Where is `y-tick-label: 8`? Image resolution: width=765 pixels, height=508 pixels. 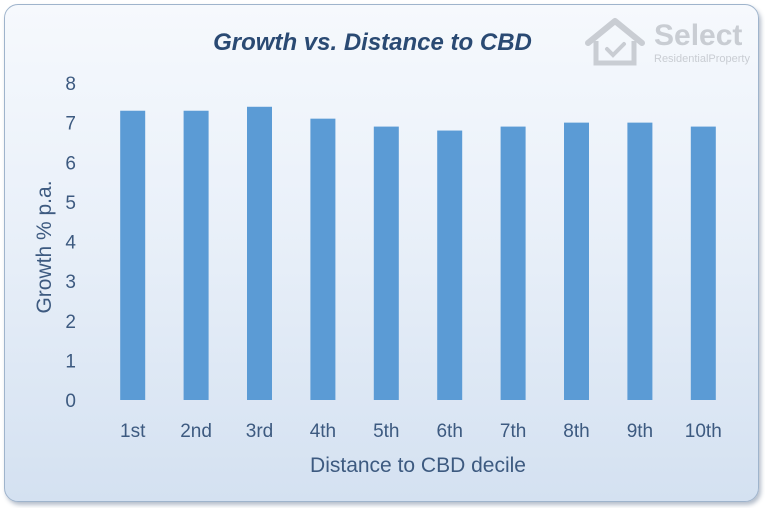
y-tick-label: 8 is located at coordinates (70, 84).